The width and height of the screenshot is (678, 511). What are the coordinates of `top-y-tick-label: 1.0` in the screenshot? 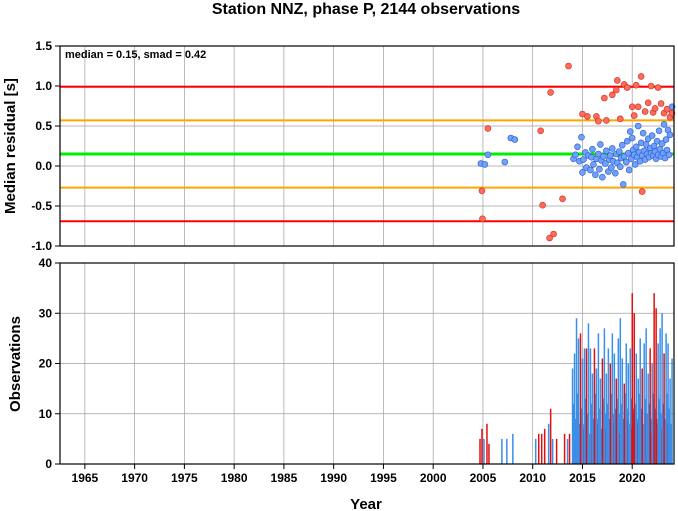 It's located at (43, 86).